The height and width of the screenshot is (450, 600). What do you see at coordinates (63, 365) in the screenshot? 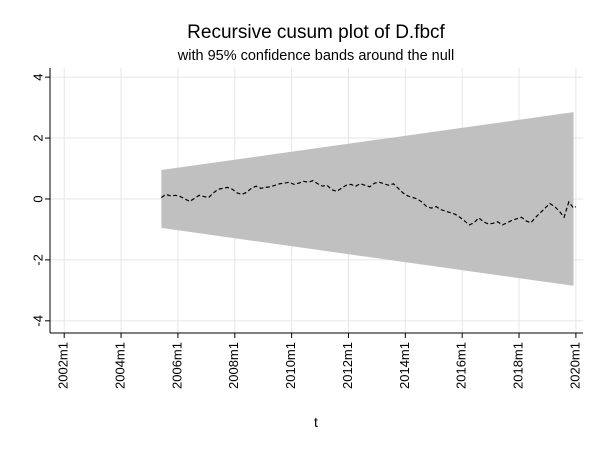
I see `x-tick-label: 2002m1` at bounding box center [63, 365].